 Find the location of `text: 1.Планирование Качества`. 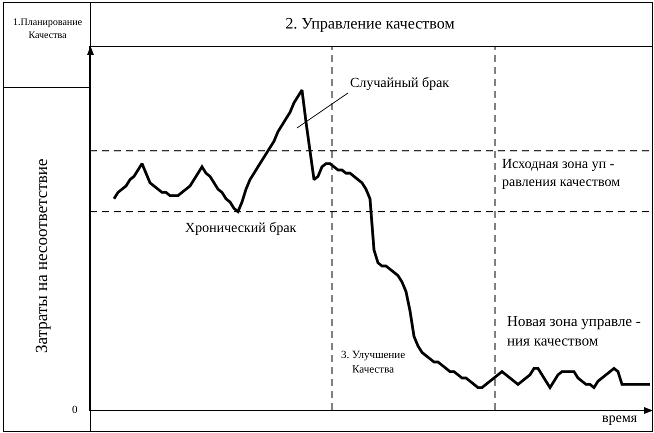

text: 1.Планирование Качества is located at coordinates (48, 29).